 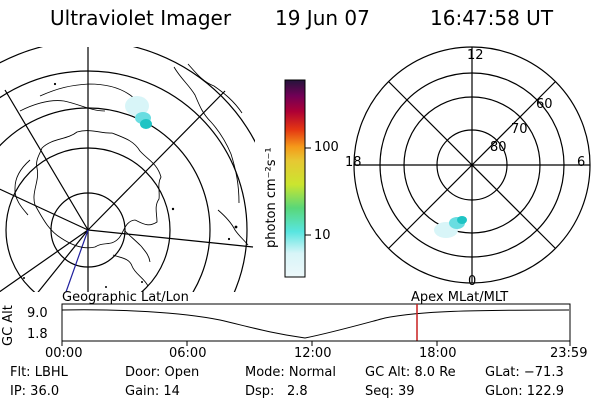 I want to click on colorbar-tick-10: 10, so click(x=322, y=235).